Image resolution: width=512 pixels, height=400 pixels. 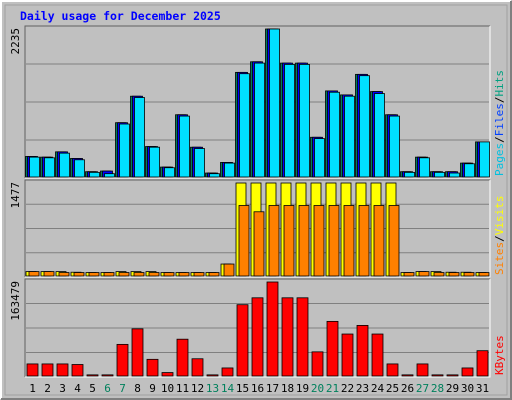 I want to click on legend-sites: Sites, so click(x=499, y=258).